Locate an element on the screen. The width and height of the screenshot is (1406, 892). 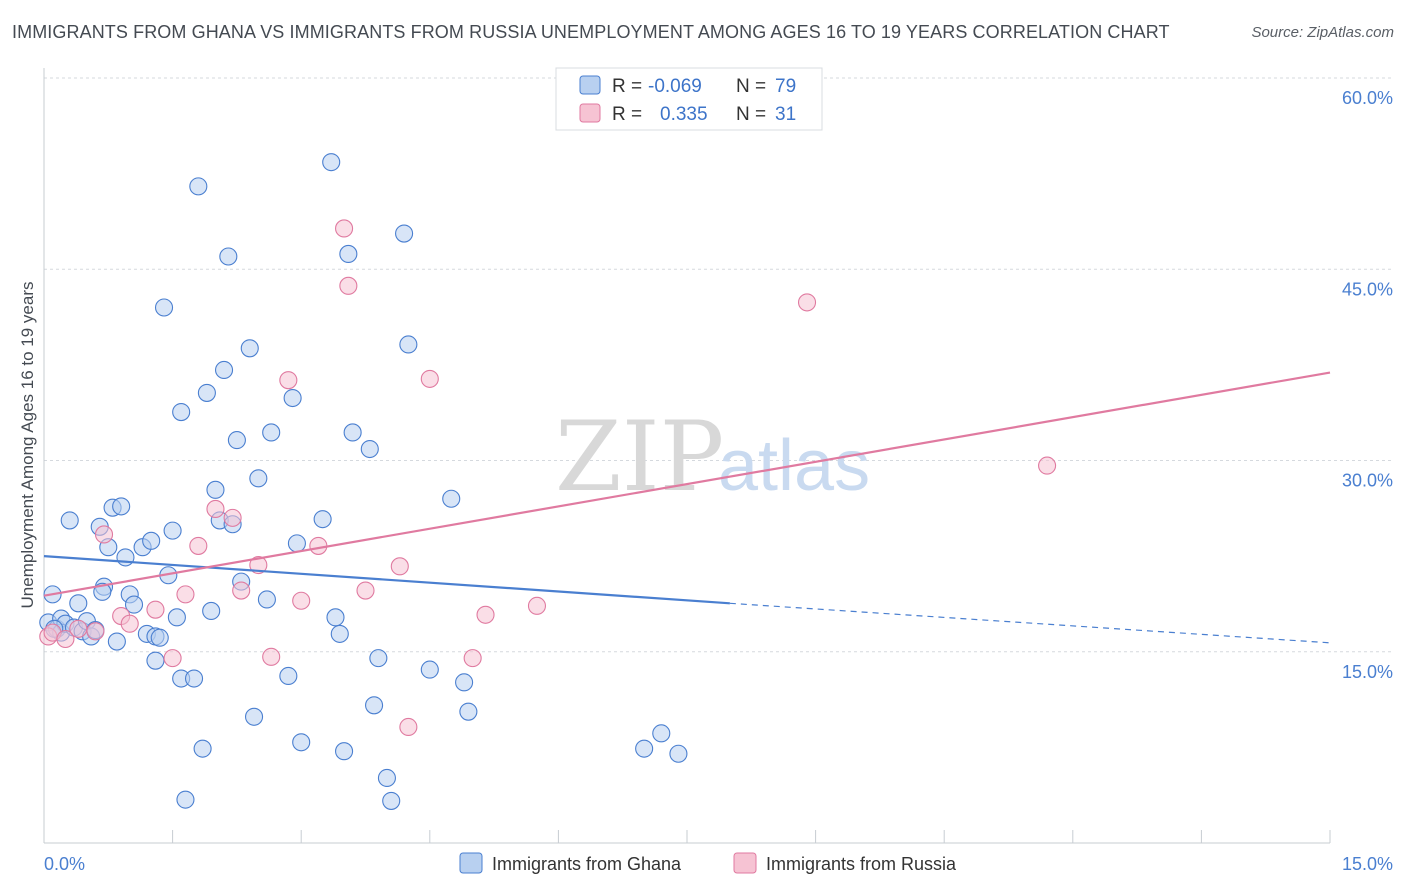
bottom-legend-swatch-ghana is located at coordinates (471, 863).